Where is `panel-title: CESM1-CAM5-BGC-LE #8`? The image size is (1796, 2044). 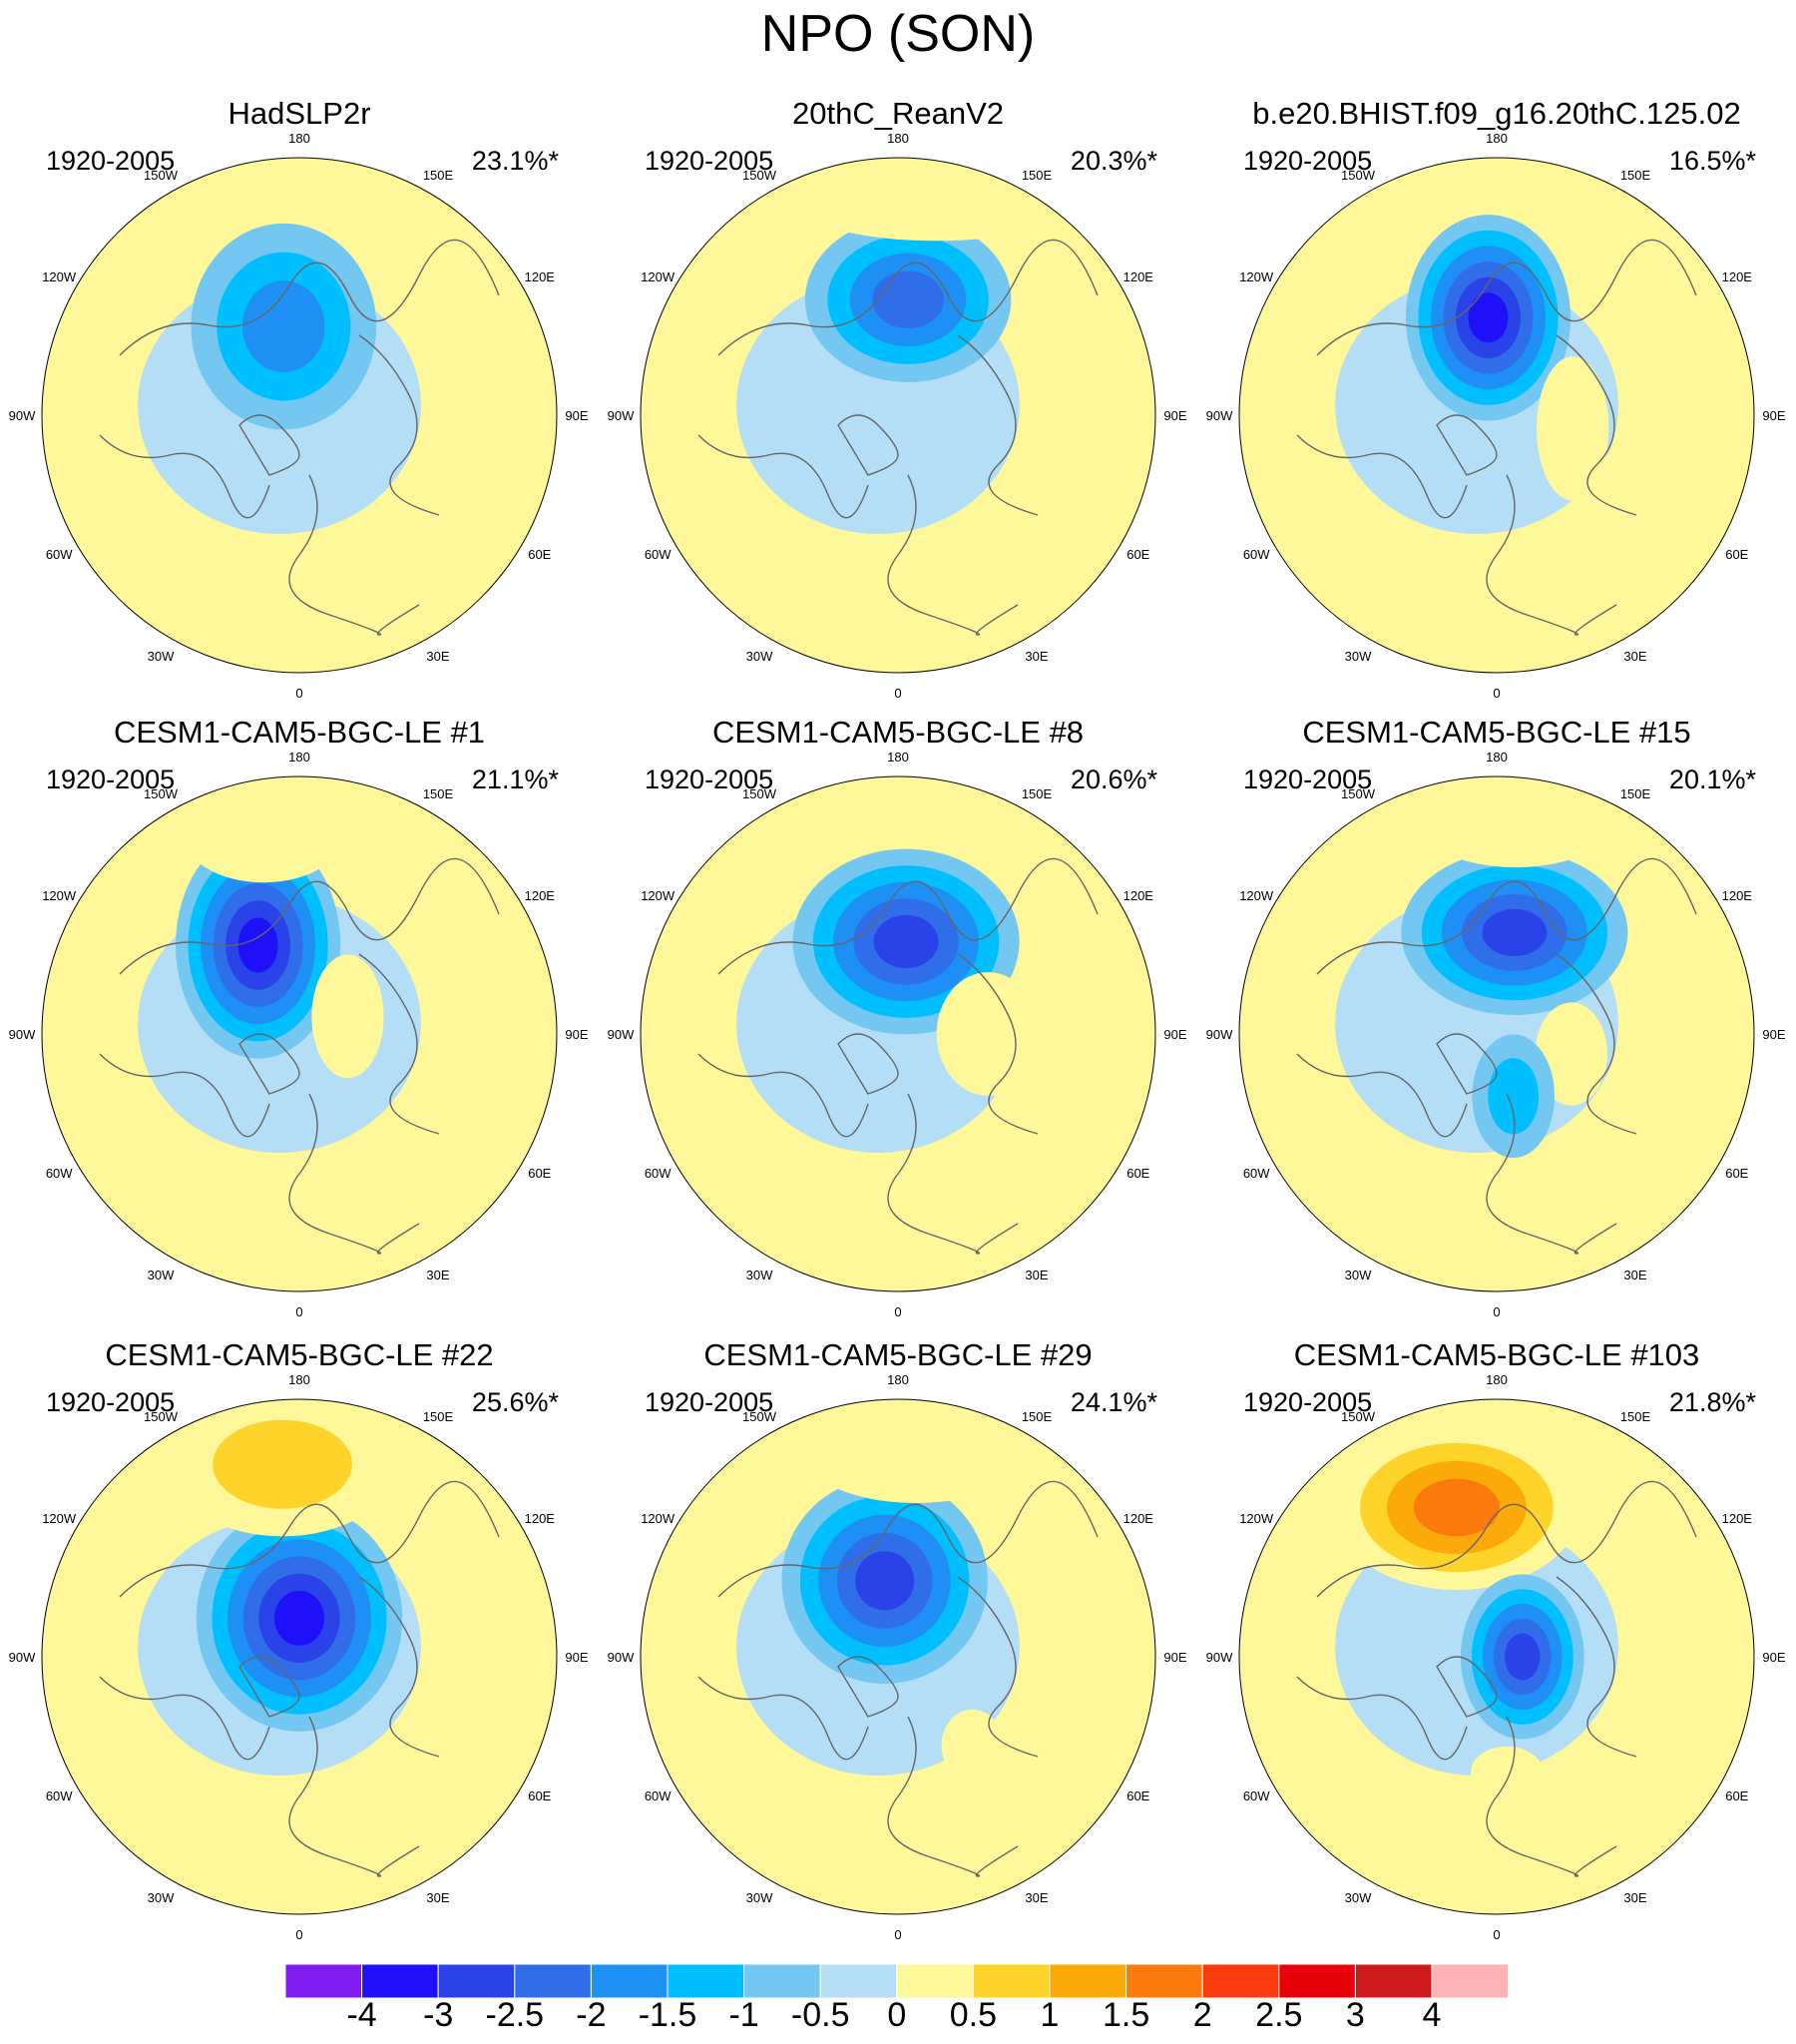 panel-title: CESM1-CAM5-BGC-LE #8 is located at coordinates (898, 732).